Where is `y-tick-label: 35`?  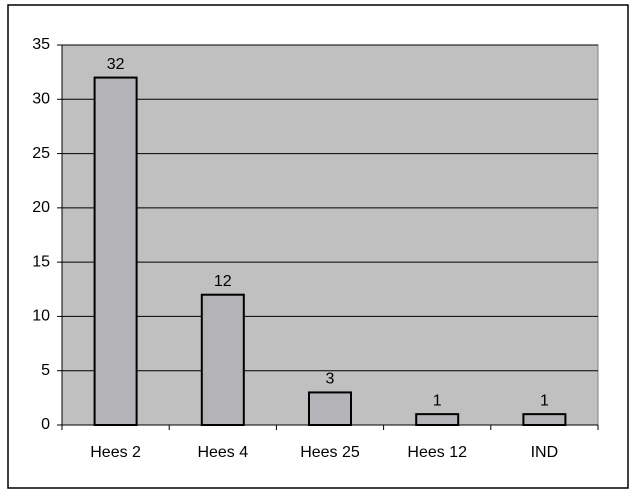 y-tick-label: 35 is located at coordinates (41, 44).